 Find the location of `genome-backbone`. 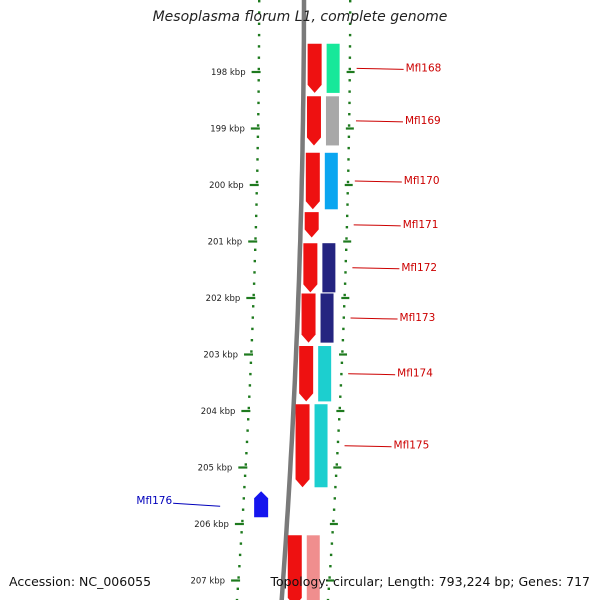

genome-backbone is located at coordinates (293, 300).